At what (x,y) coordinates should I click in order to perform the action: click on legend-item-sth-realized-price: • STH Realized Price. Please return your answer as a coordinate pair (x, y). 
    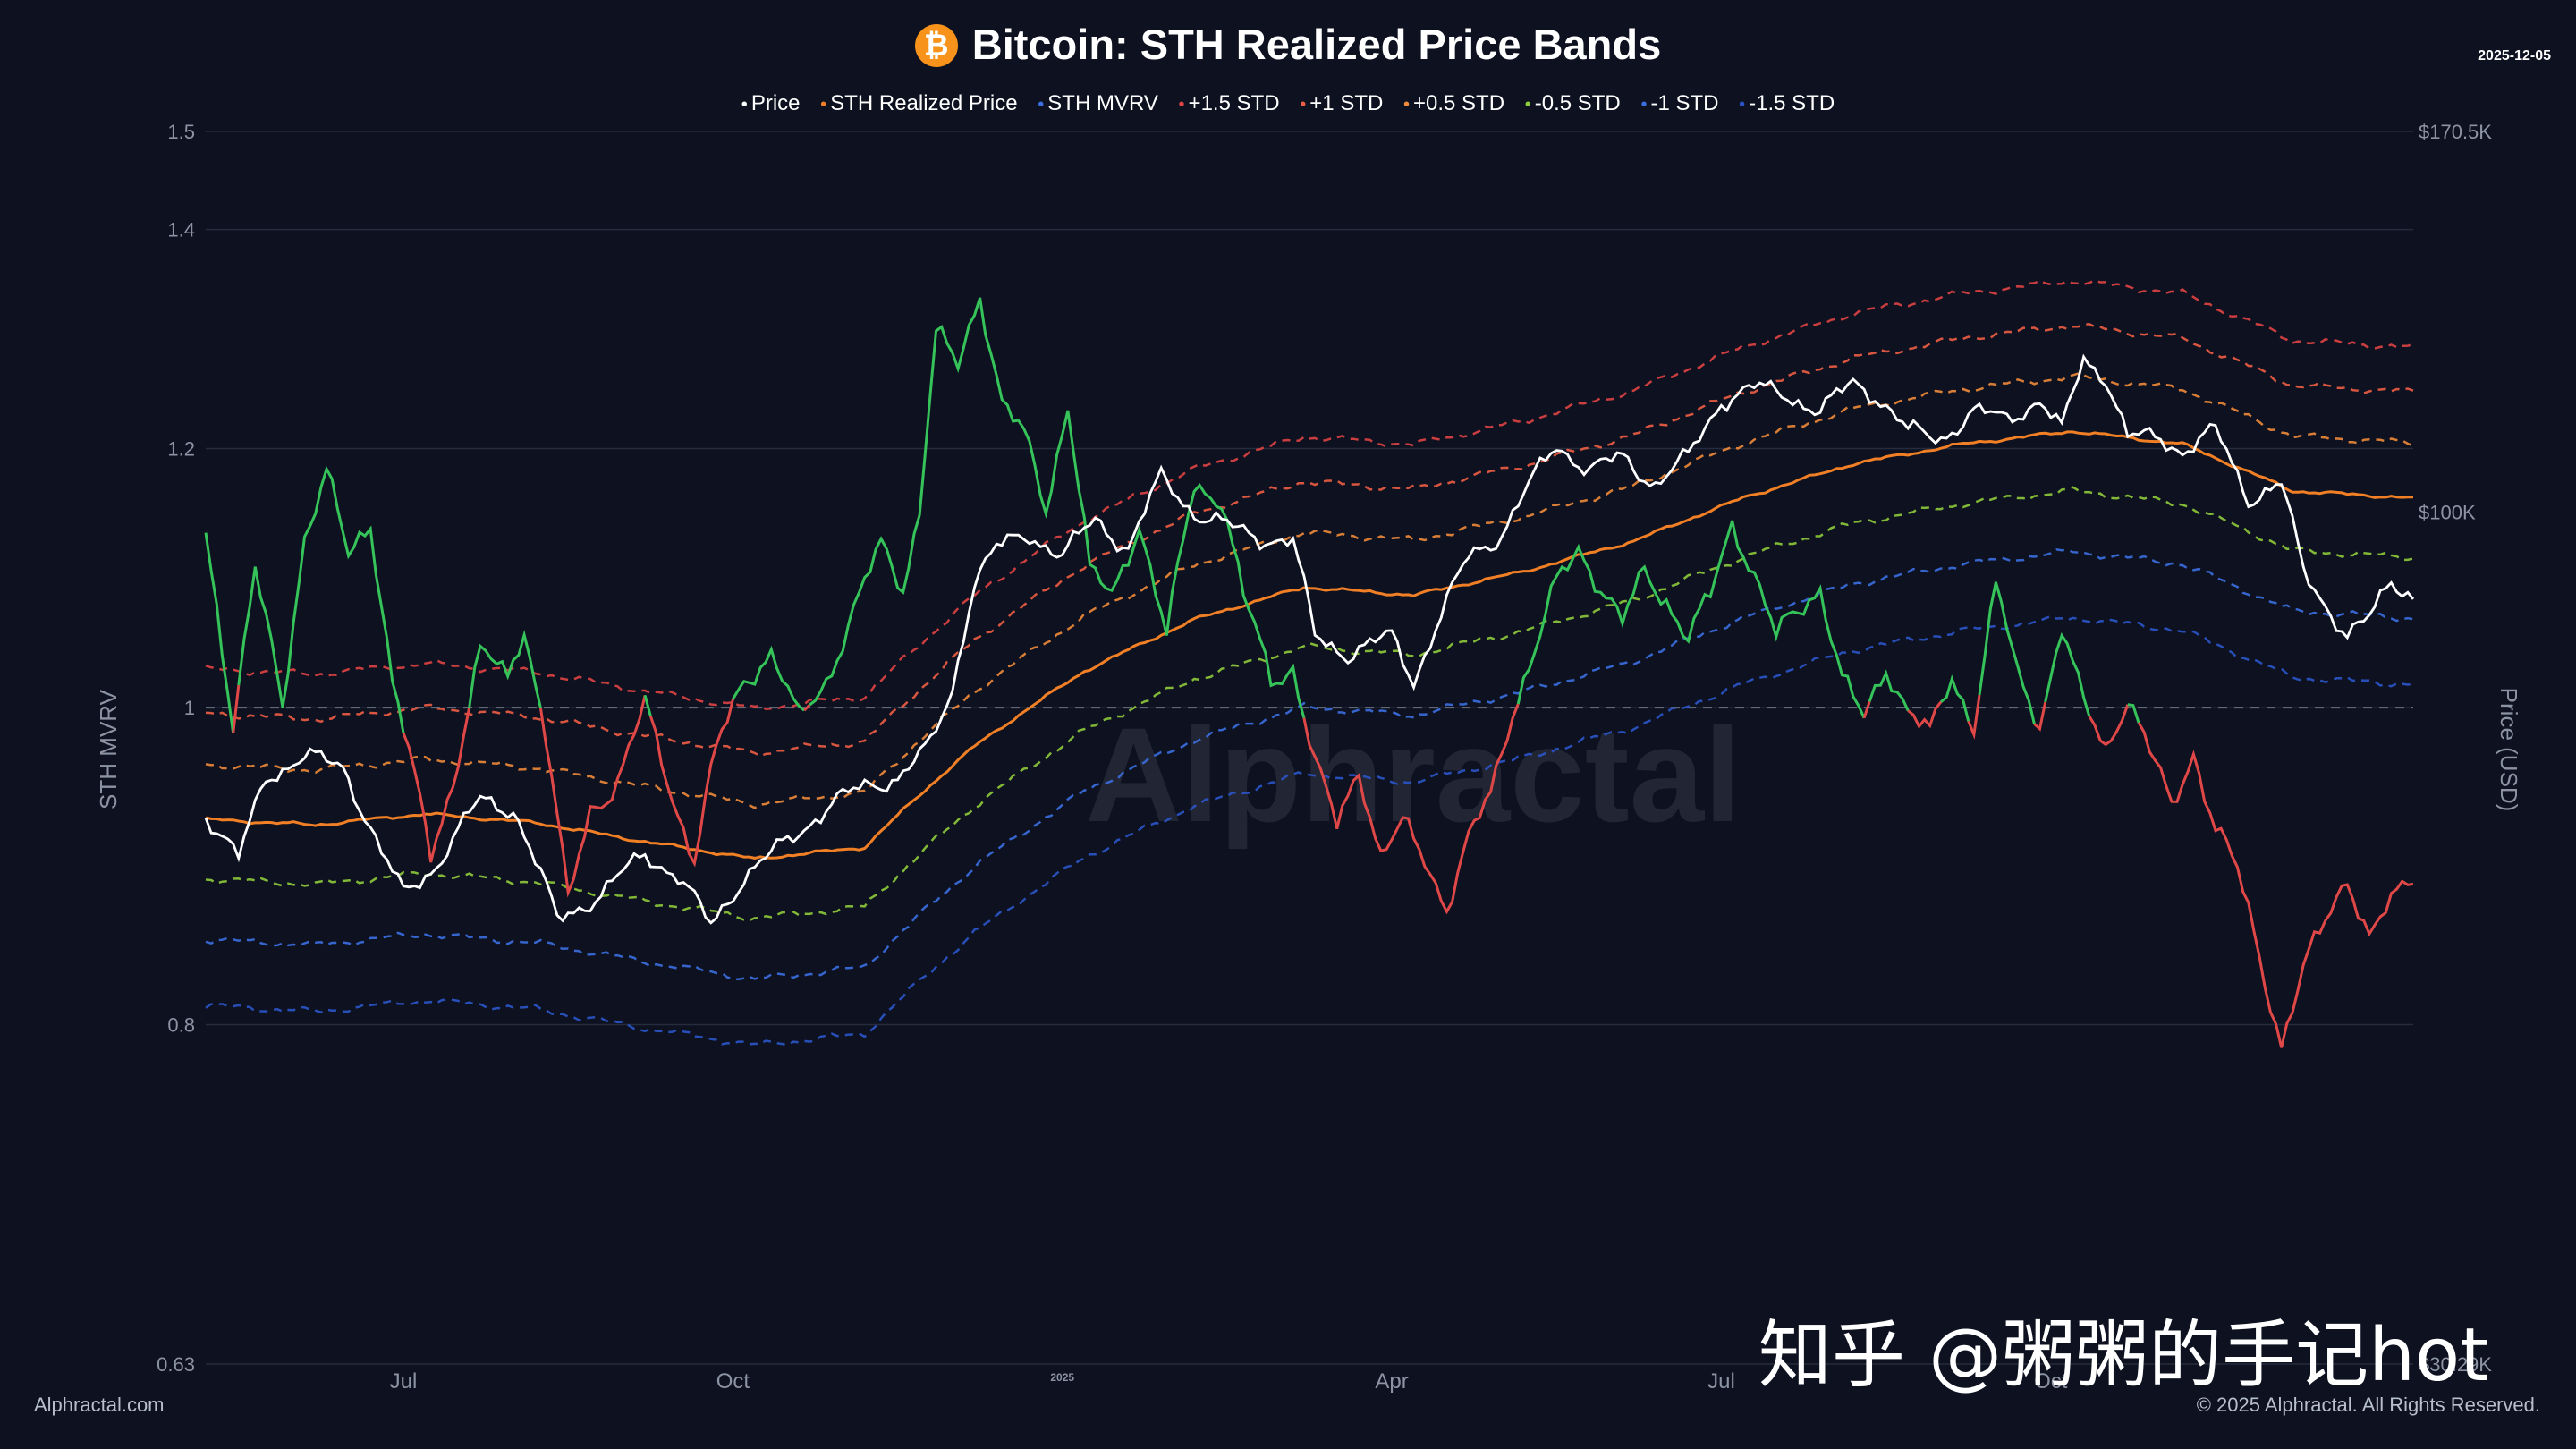
    Looking at the image, I should click on (919, 103).